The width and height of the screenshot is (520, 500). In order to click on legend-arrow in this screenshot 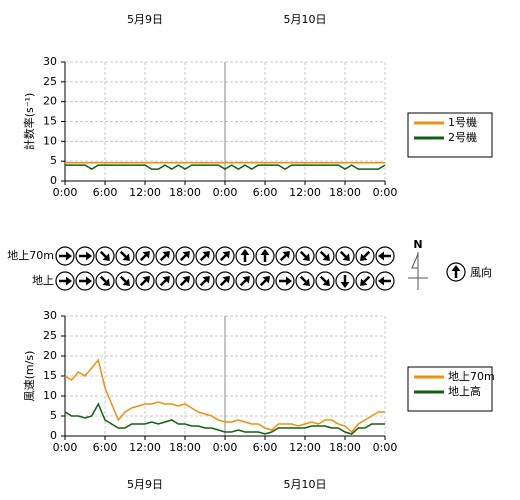, I will do `click(456, 272)`.